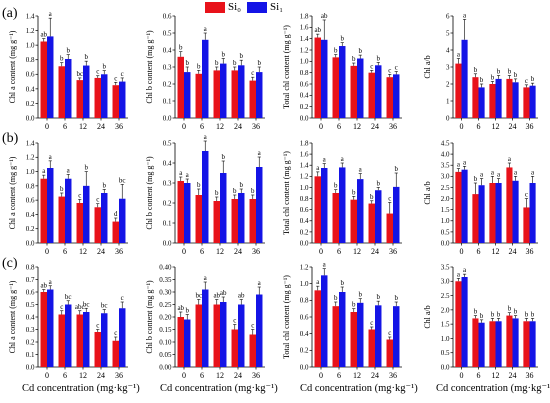  What do you see at coordinates (304, 143) in the screenshot?
I see `y-tick-label: 1.8` at bounding box center [304, 143].